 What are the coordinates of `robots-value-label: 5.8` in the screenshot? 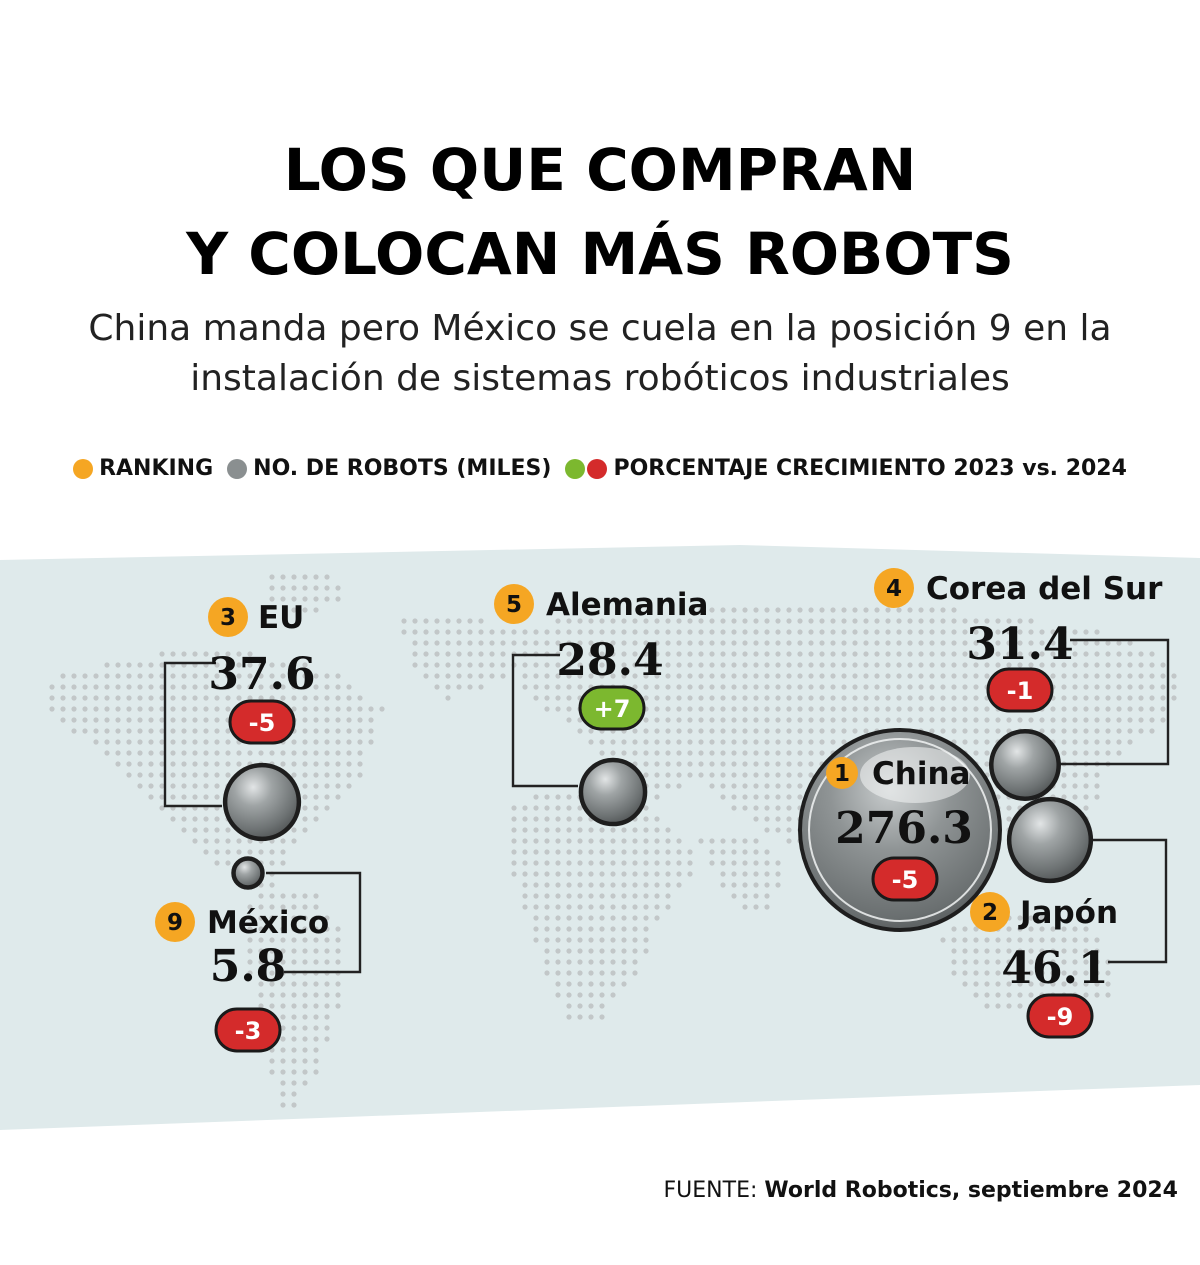 It's located at (248, 966).